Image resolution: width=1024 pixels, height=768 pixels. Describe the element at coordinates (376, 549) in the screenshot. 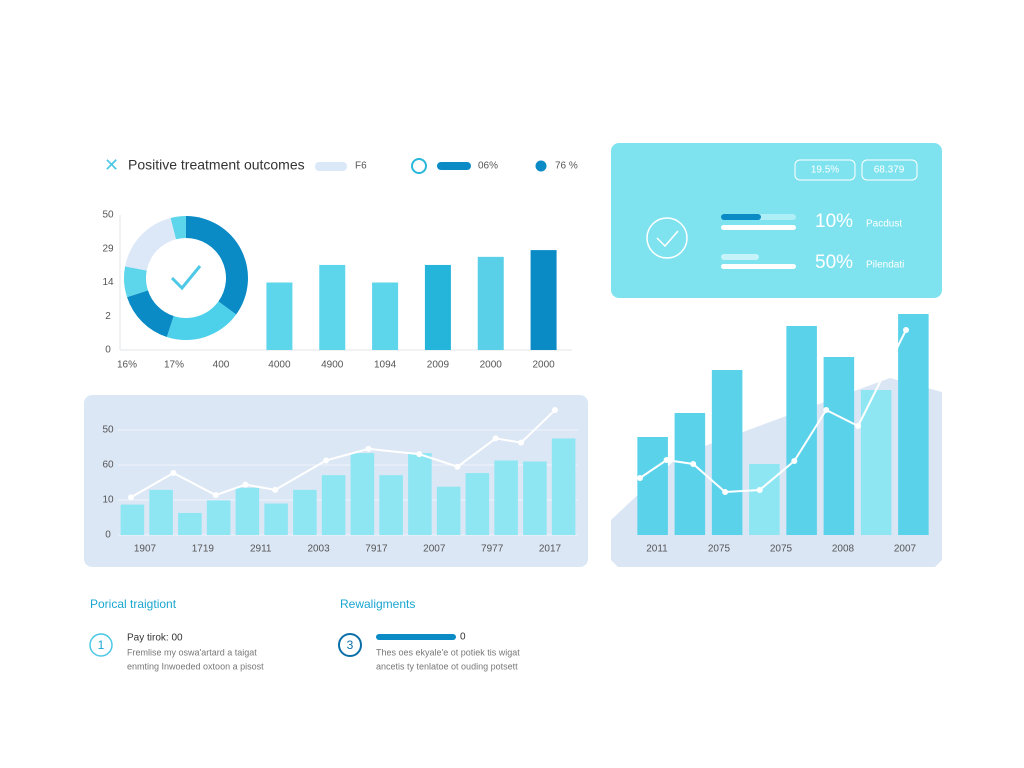

I see `x-tick-label: 7917` at that location.